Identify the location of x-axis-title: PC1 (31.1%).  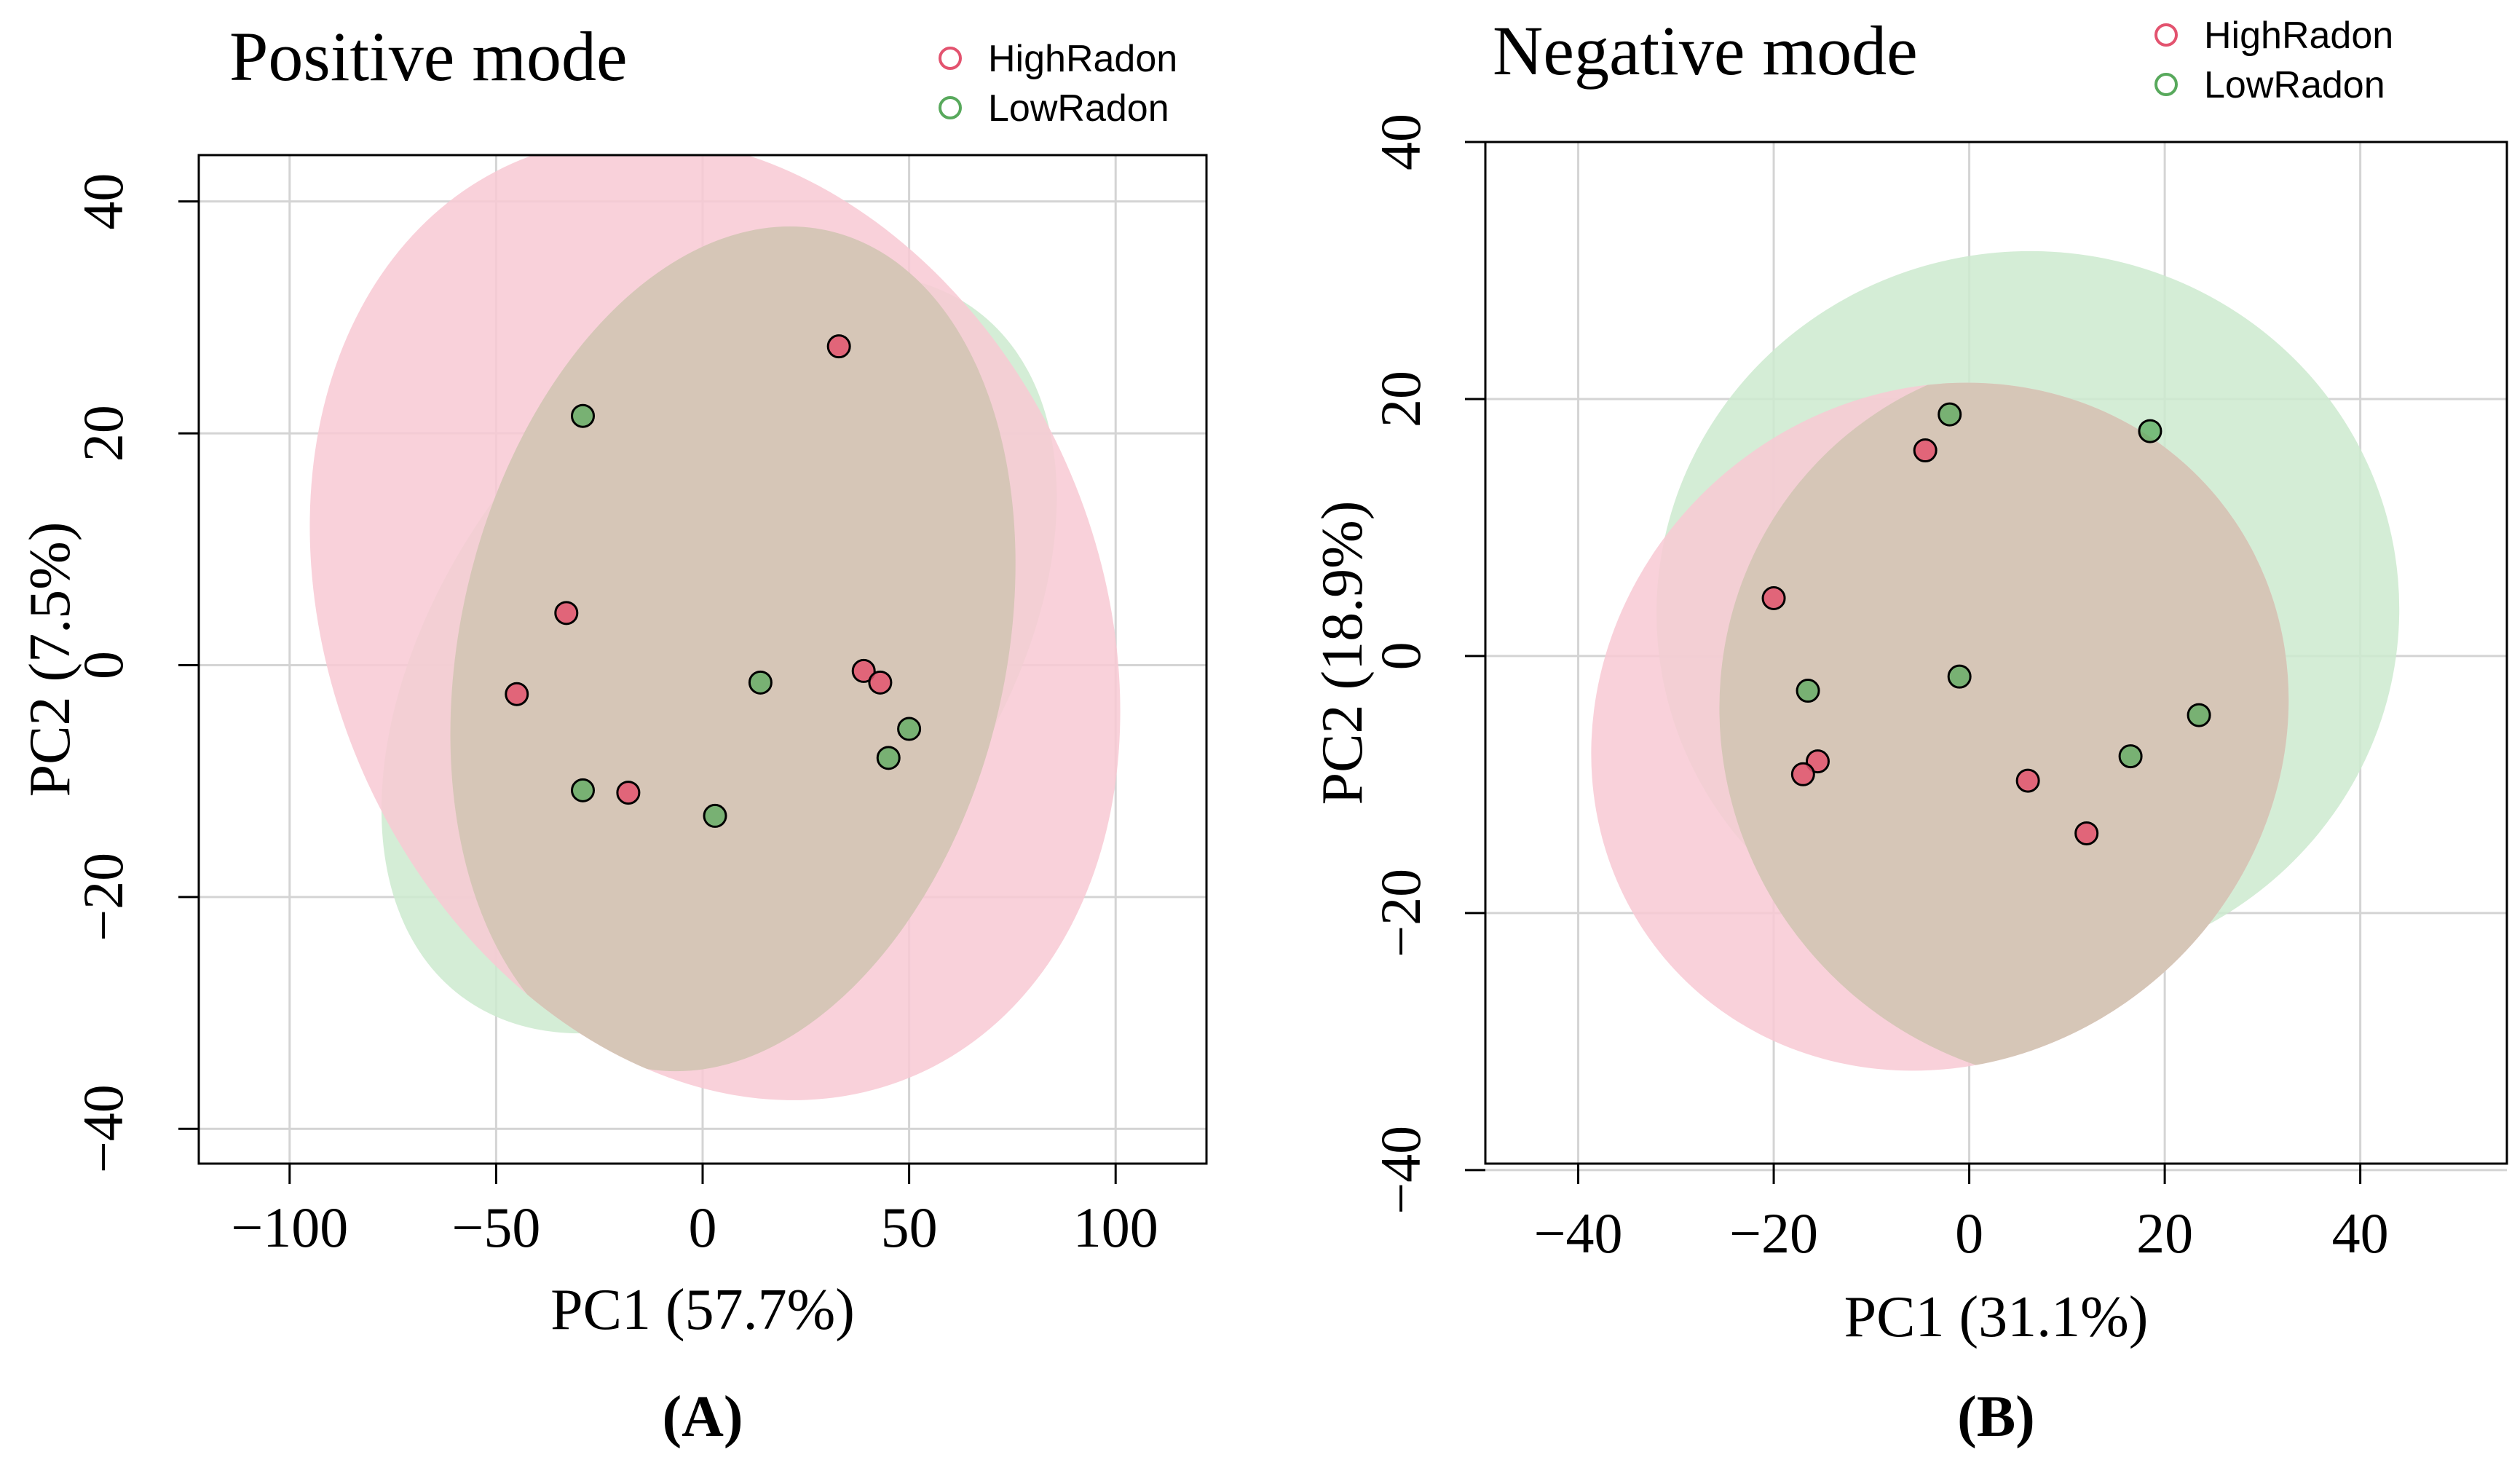
(1996, 1317).